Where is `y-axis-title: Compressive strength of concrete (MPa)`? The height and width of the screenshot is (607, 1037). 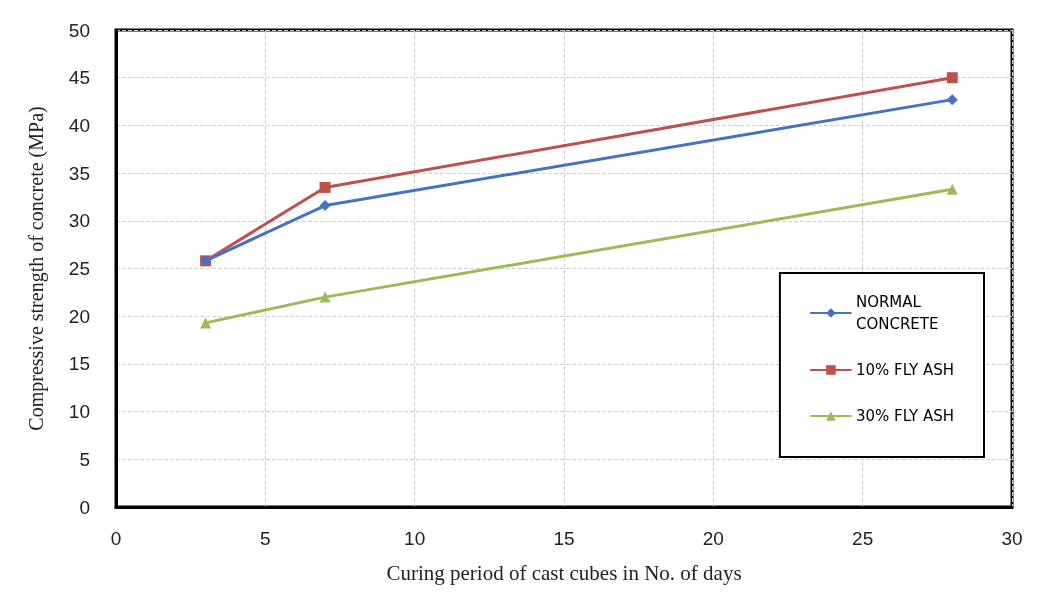 y-axis-title: Compressive strength of concrete (MPa) is located at coordinates (36, 268).